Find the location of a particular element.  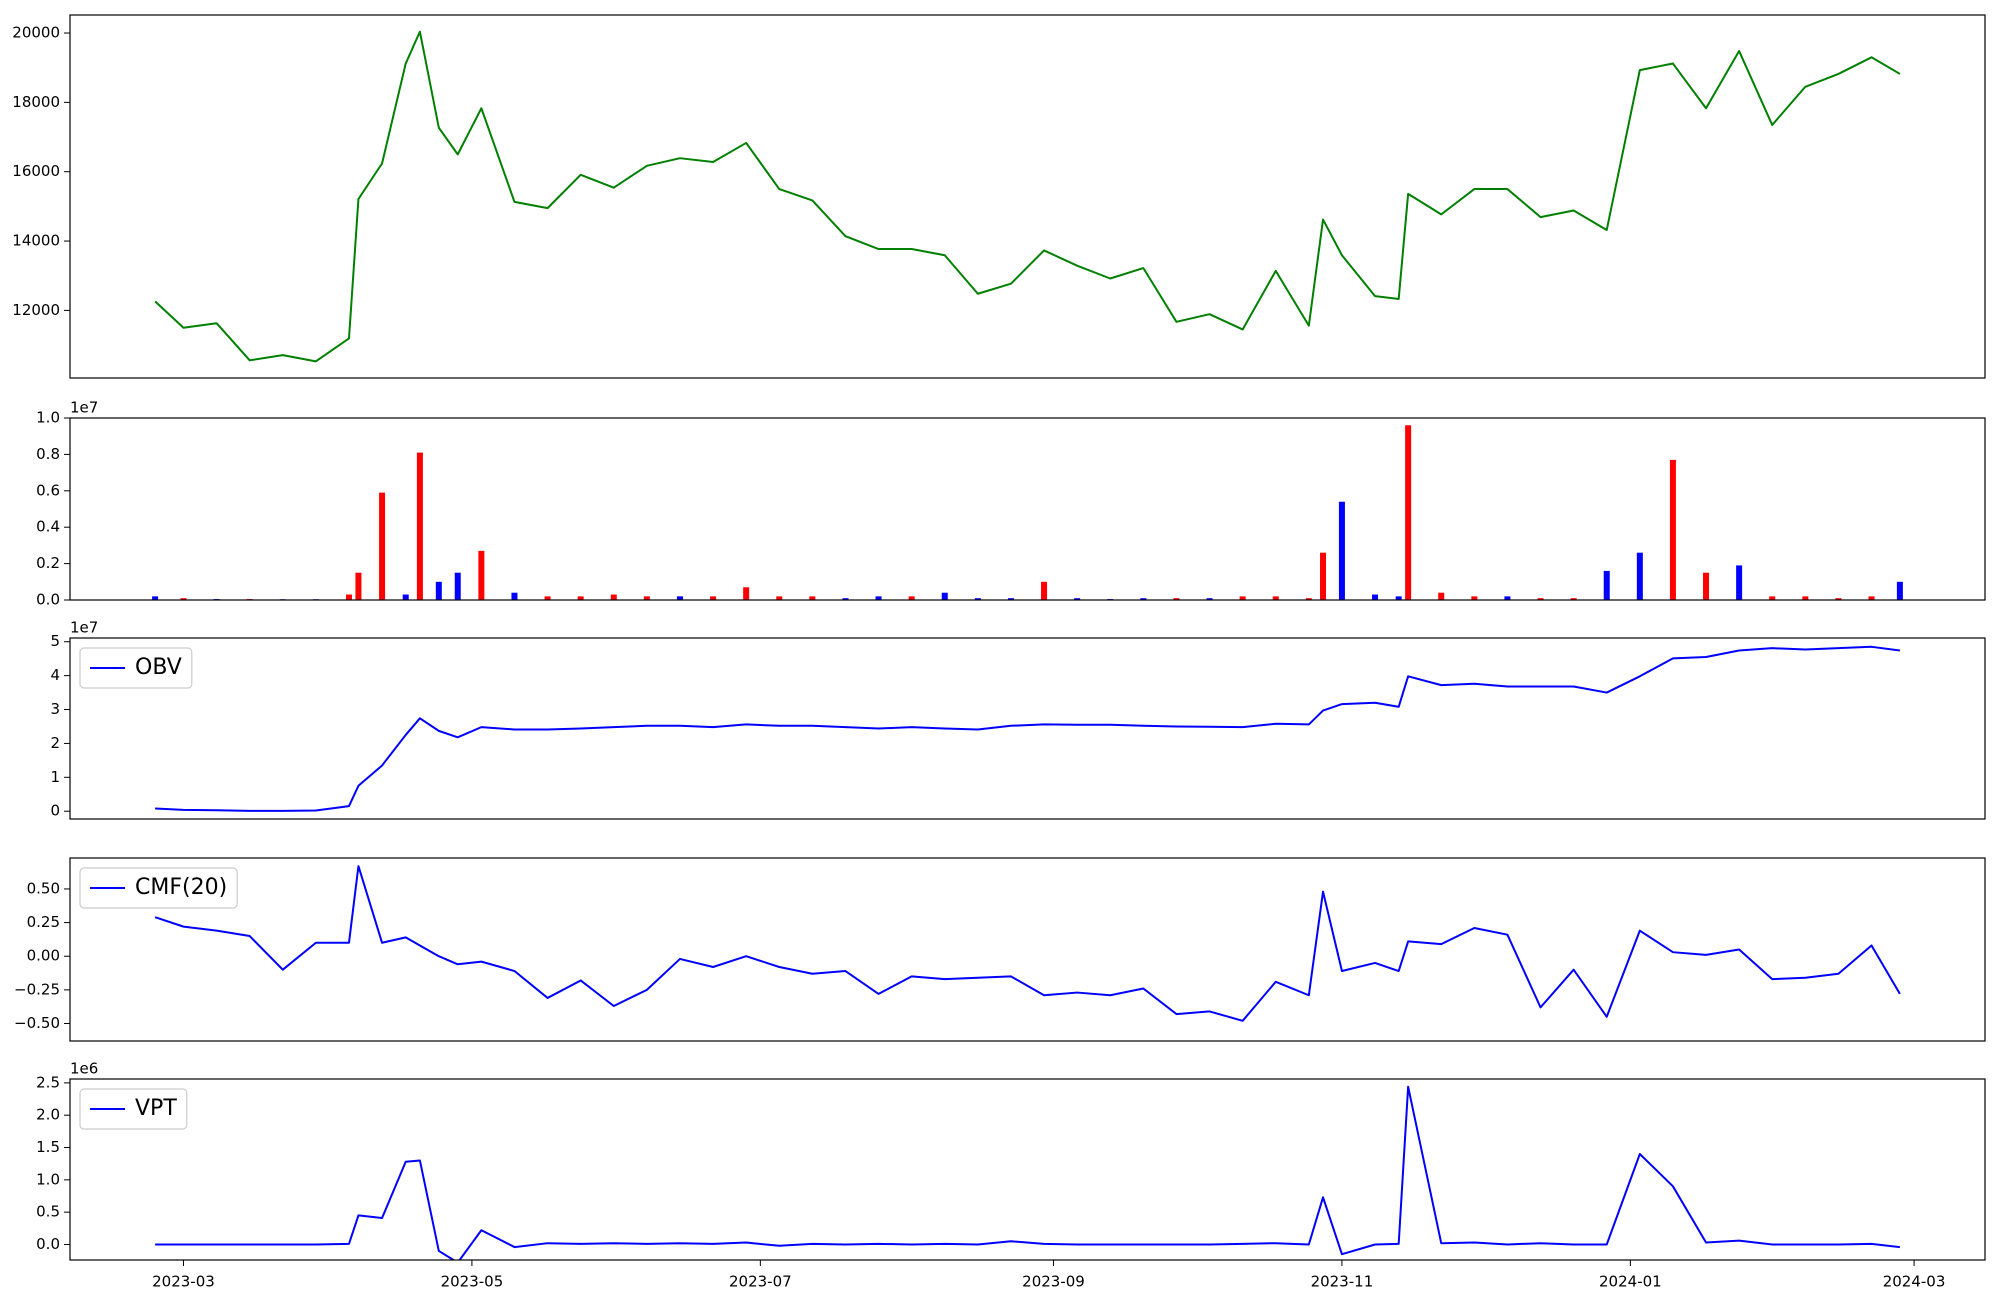

legend: OBV is located at coordinates (136, 668).